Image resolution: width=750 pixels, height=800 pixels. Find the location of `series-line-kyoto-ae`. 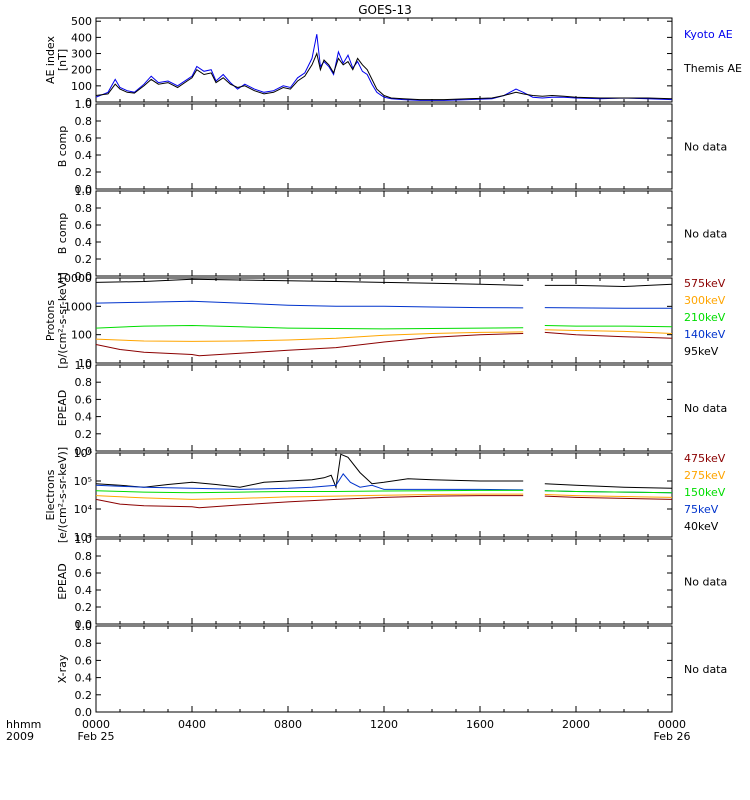

series-line-kyoto-ae is located at coordinates (384, 67).